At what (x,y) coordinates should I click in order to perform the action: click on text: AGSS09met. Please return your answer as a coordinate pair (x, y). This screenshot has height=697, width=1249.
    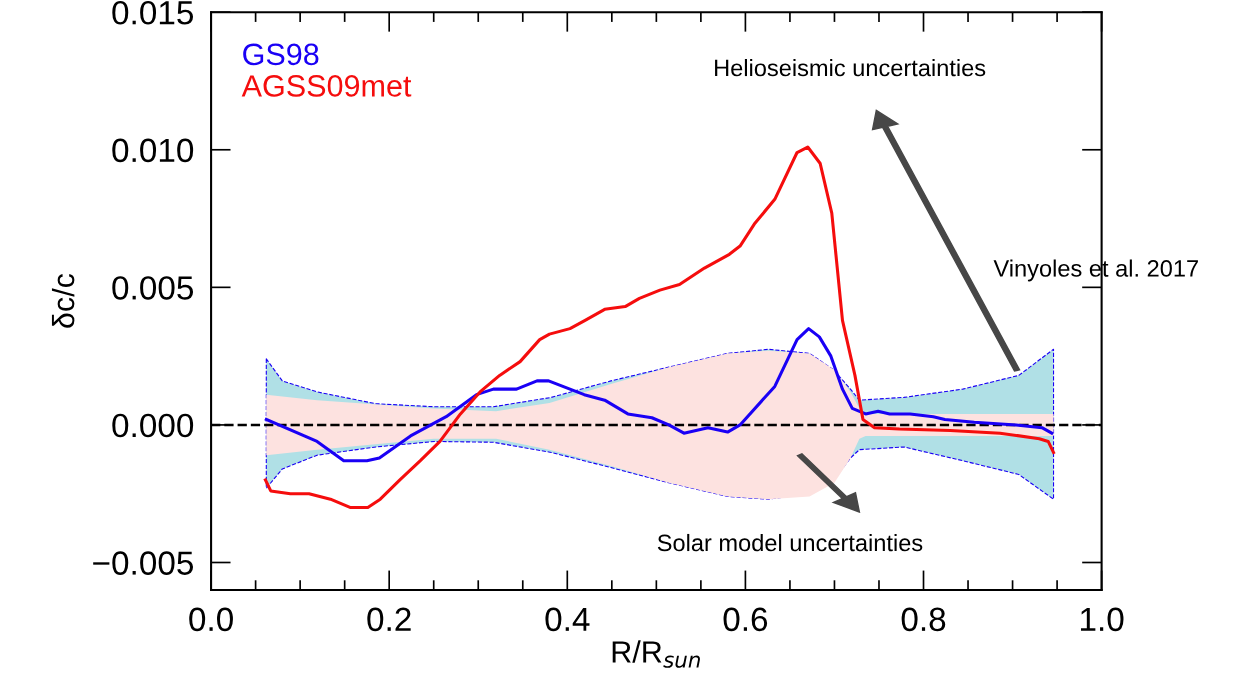
    Looking at the image, I should click on (326, 86).